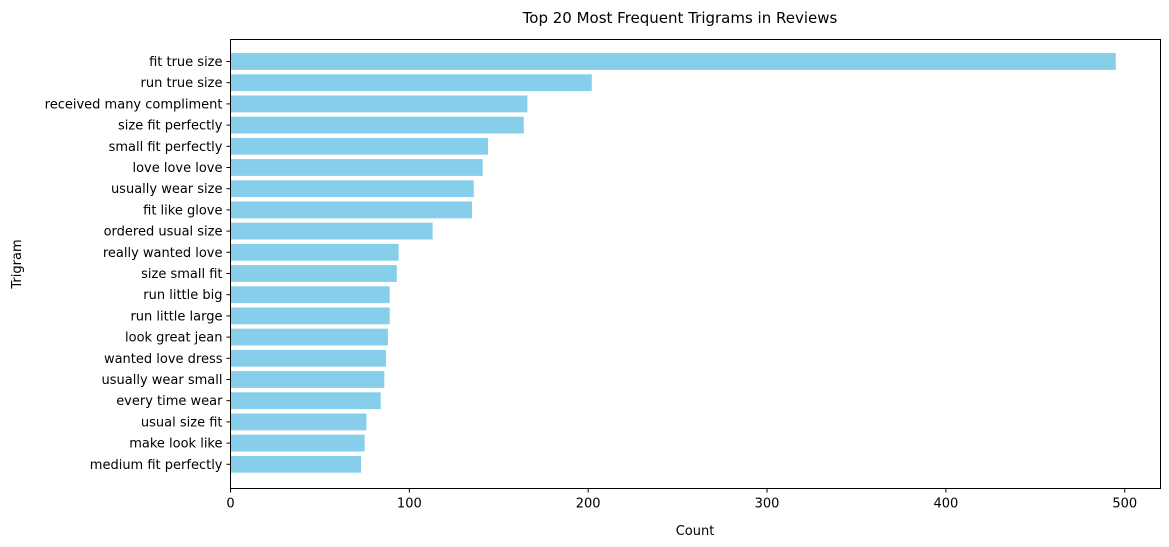 This screenshot has width=1169, height=547. I want to click on x-tick-label: 300, so click(767, 504).